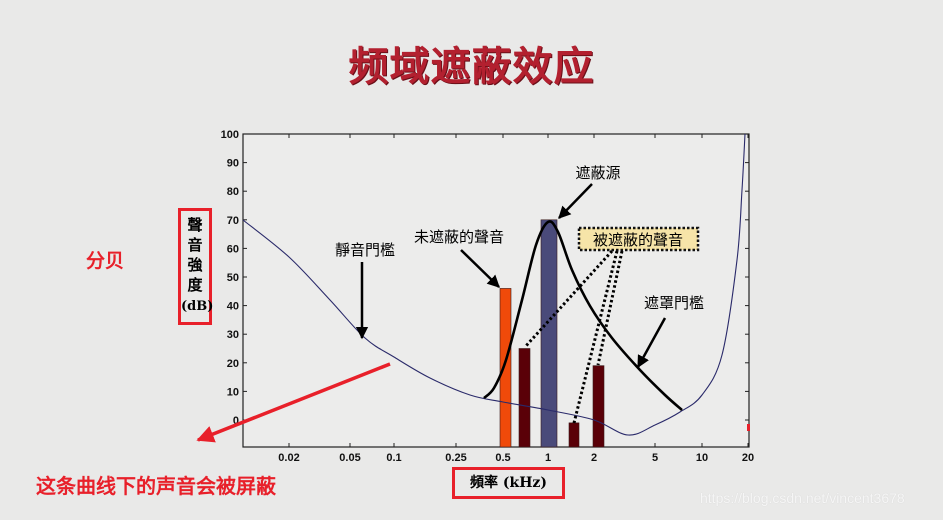  Describe the element at coordinates (471, 67) in the screenshot. I see `page-title: 频域遮蔽效应` at that location.